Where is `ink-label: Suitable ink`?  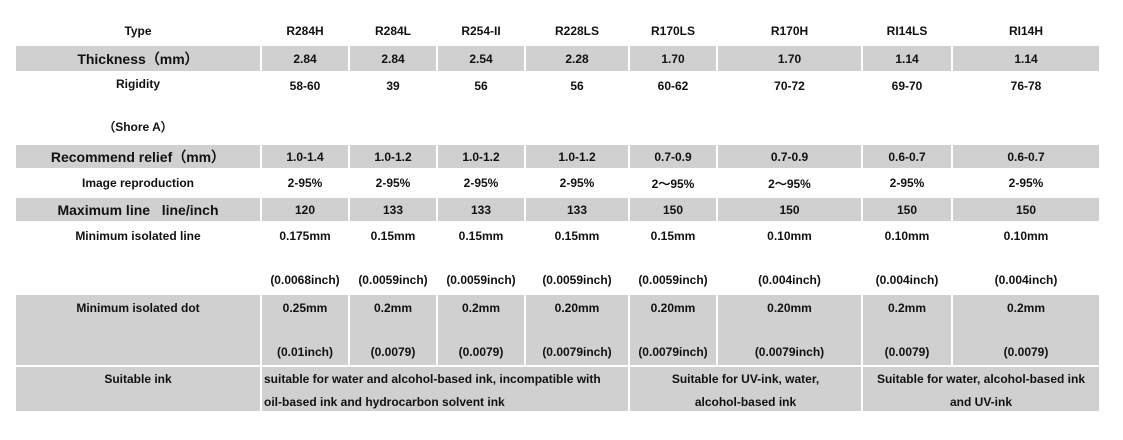 ink-label: Suitable ink is located at coordinates (138, 379).